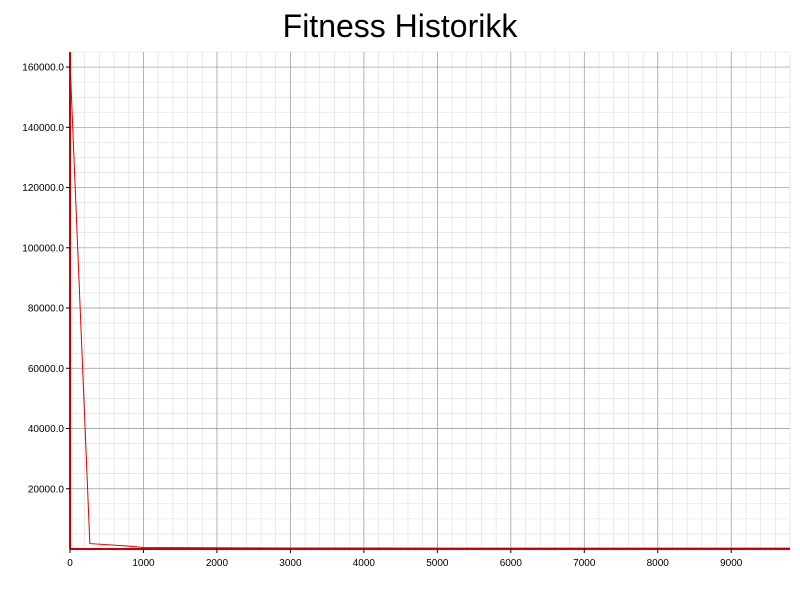  Describe the element at coordinates (405, 563) in the screenshot. I see `x-tick-labels: 0 1000 2000 3000 4000 5000 6000 7000 8000 9000` at that location.